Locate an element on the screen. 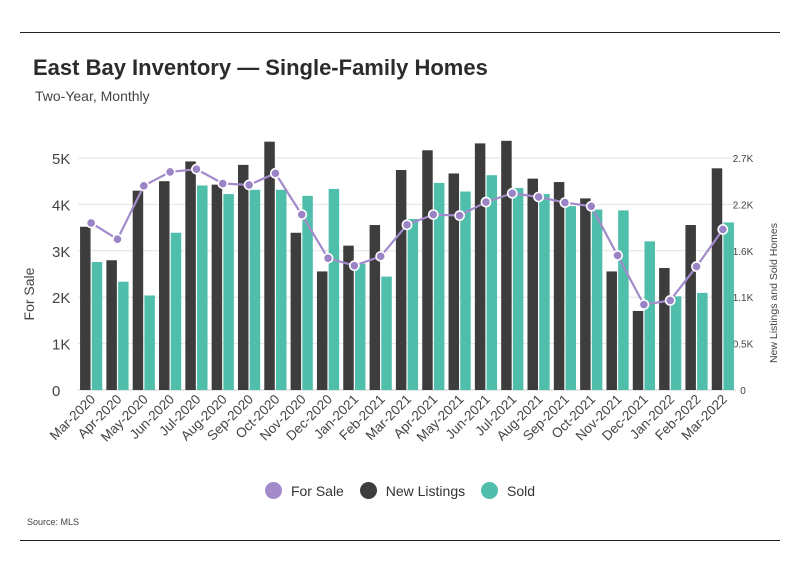 This screenshot has width=800, height=575. legend-item-for-sale: For Sale is located at coordinates (304, 490).